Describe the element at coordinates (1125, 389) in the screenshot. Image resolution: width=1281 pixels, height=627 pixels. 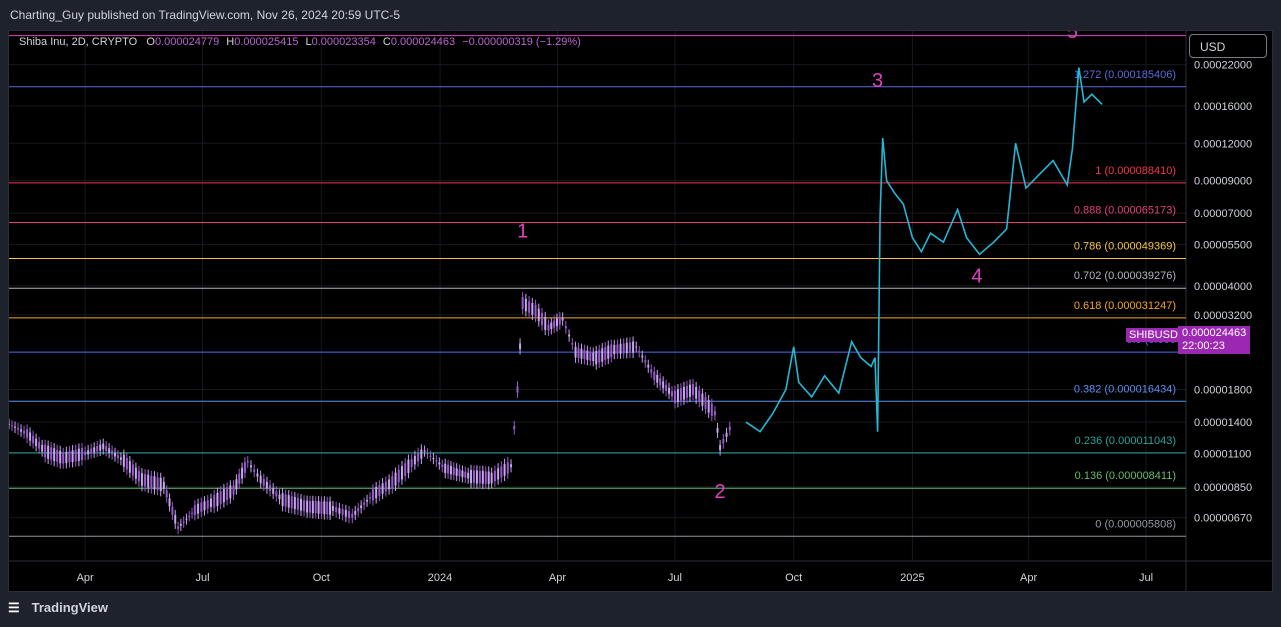
I see `fib-level-label: 0.382 (0.000016434)` at that location.